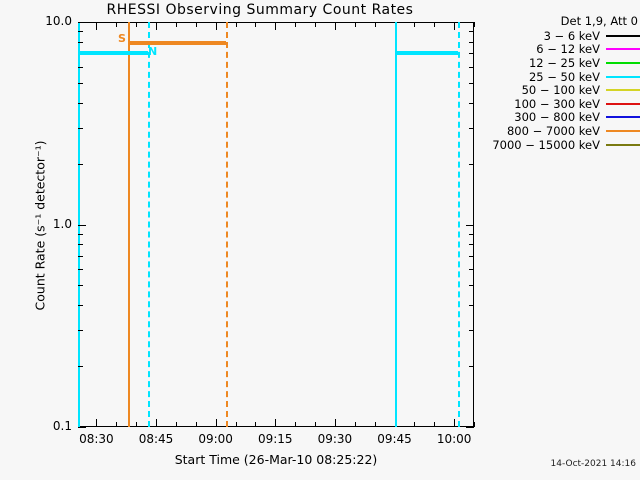  Describe the element at coordinates (559, 49) in the screenshot. I see `legend-item: 6 − 12 keV` at that location.